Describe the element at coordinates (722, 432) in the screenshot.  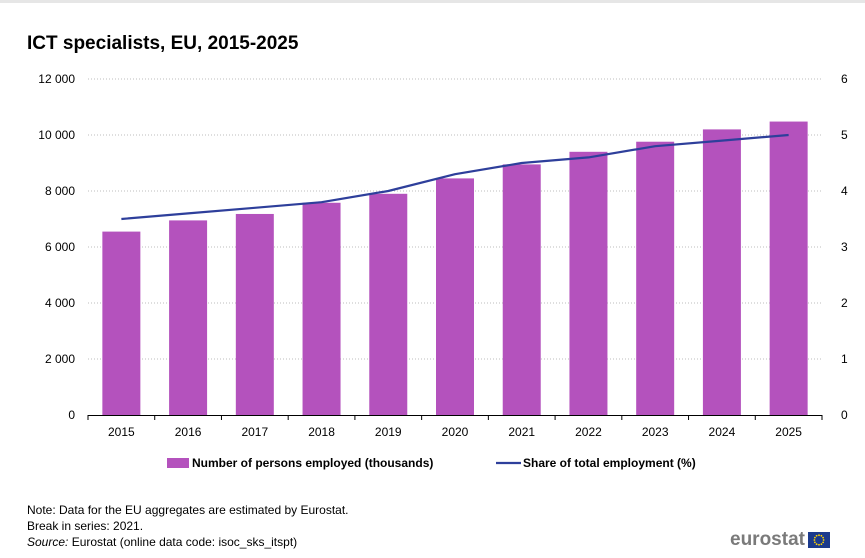
I see `x-tick-label: 2024` at that location.